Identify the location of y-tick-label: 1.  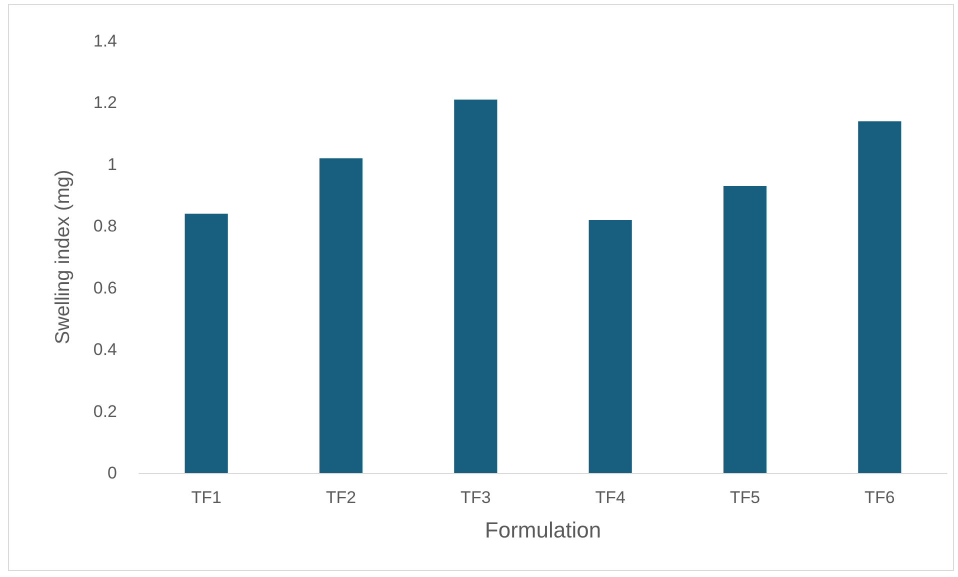
(112, 164).